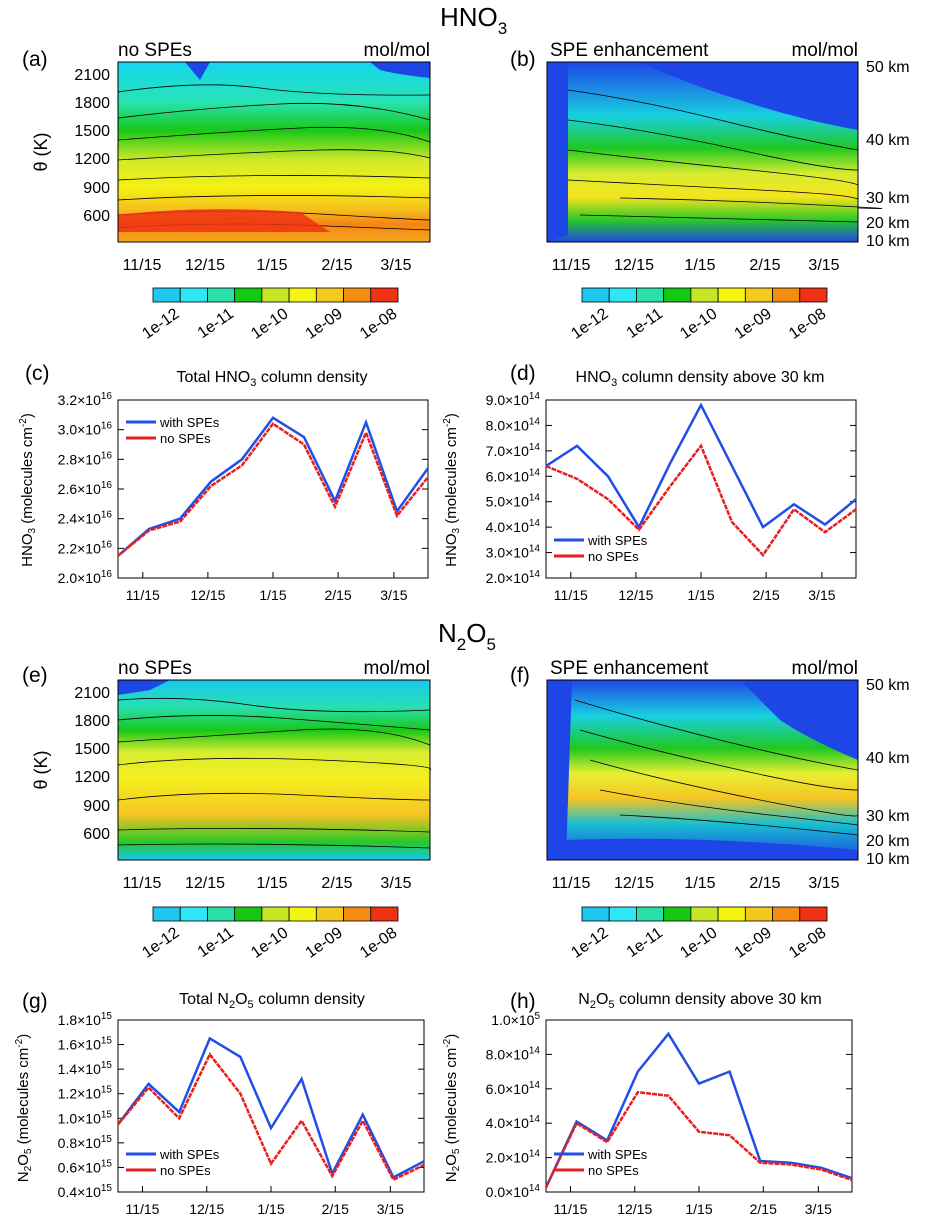 This screenshot has height=1226, width=925. Describe the element at coordinates (35, 675) in the screenshot. I see `panel-e-letter: (e)` at that location.